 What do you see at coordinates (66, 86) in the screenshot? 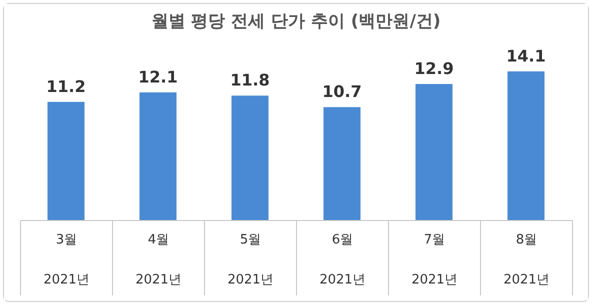
I see `data-label: 11.2` at bounding box center [66, 86].